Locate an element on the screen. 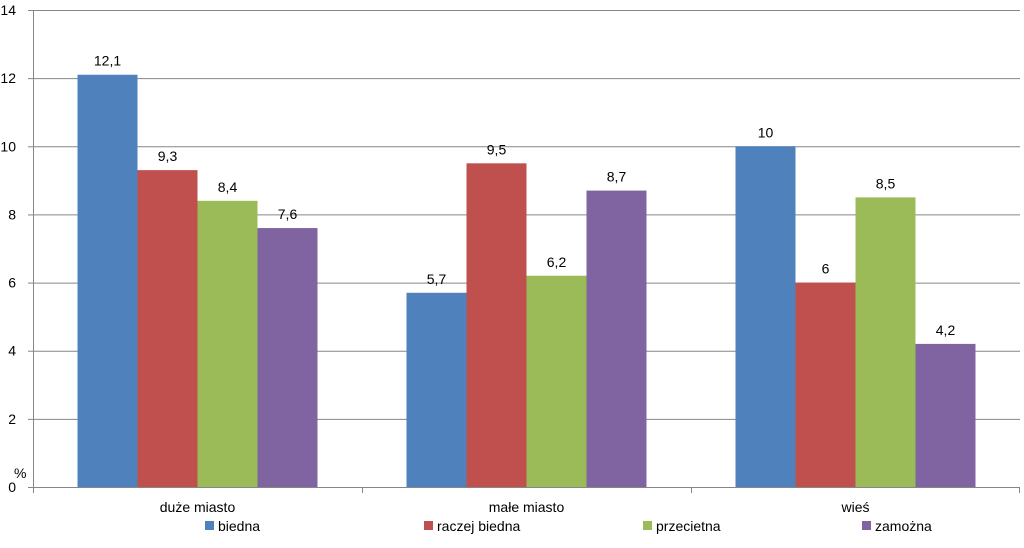  y-tick-label: 10 is located at coordinates (8, 146).